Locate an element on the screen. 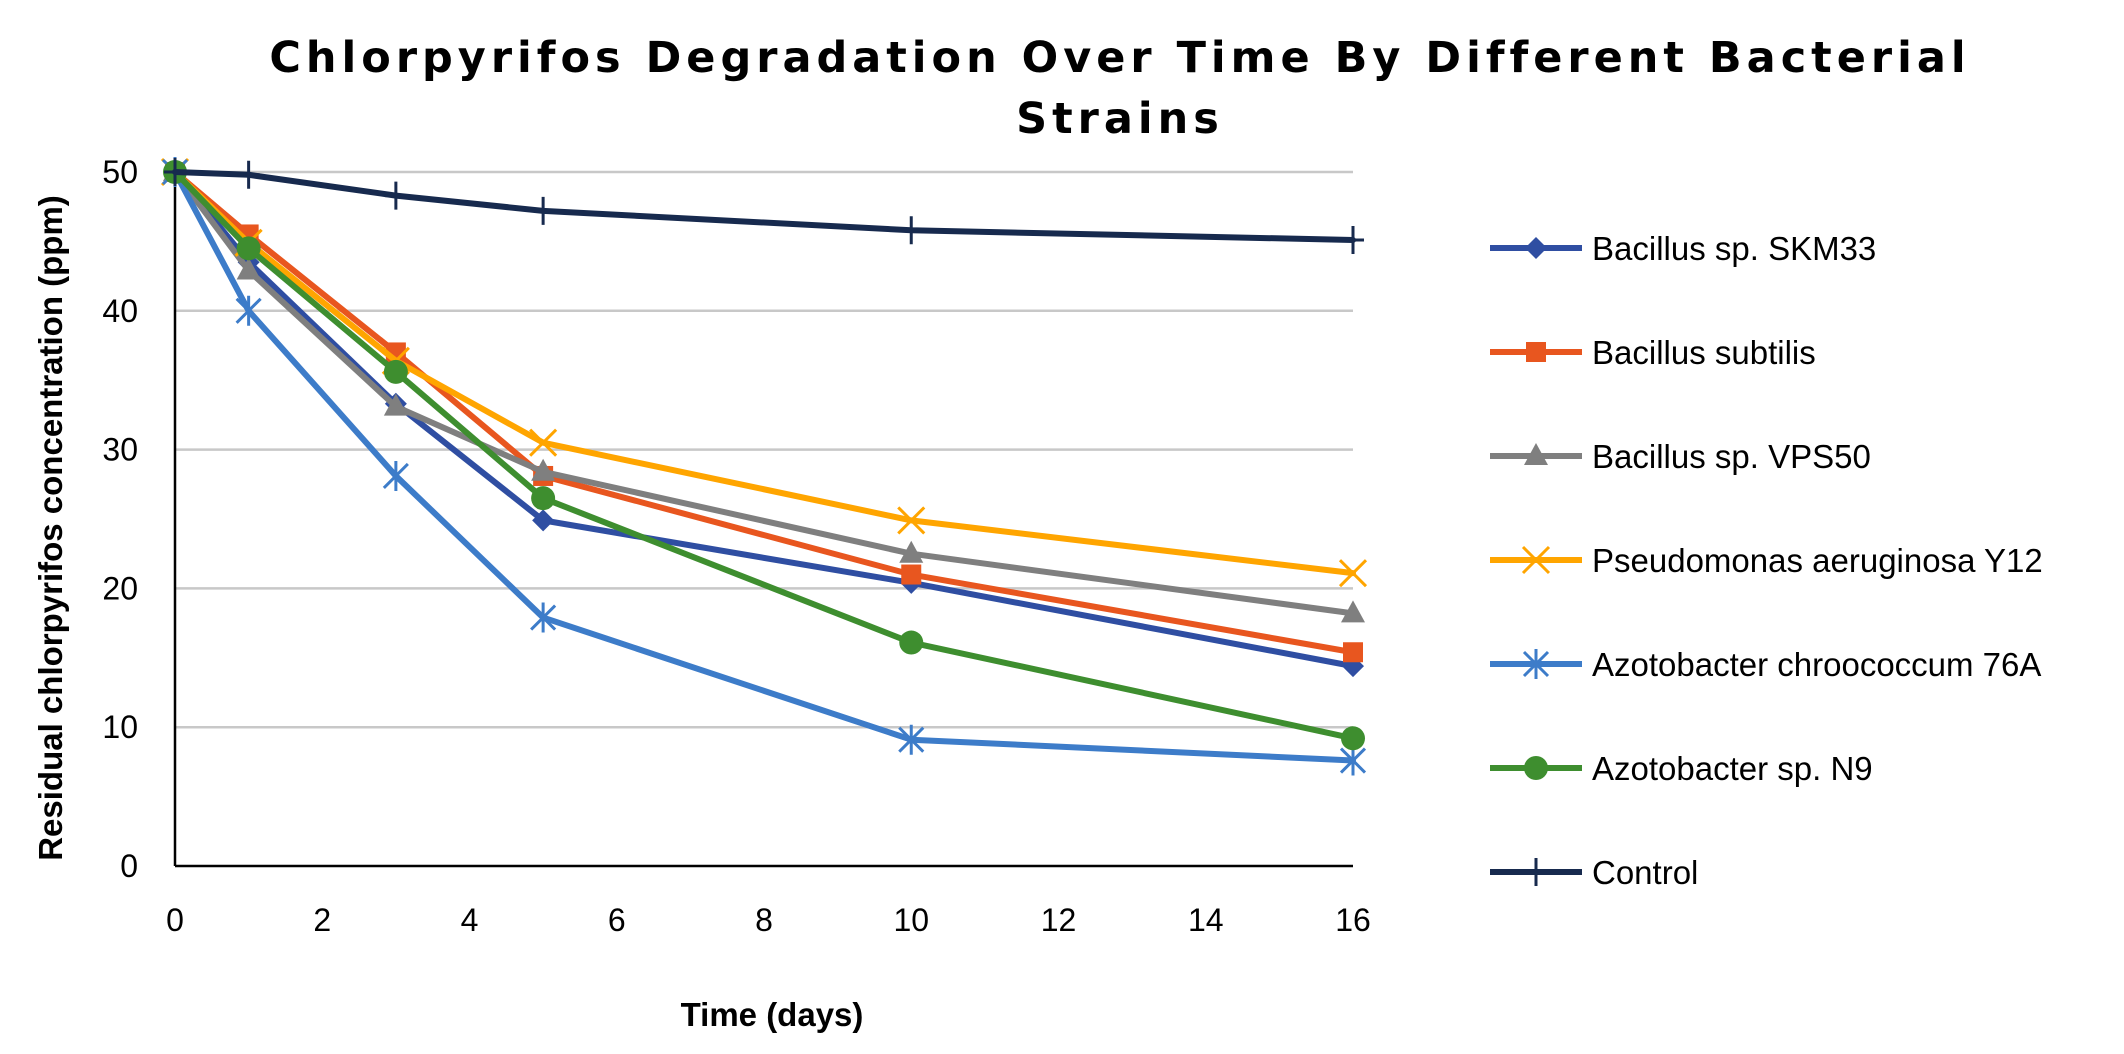  legend-item-pseudomonas-aeruginosa-y12: Pseudomonas aeruginosa Y12 is located at coordinates (1766, 560).